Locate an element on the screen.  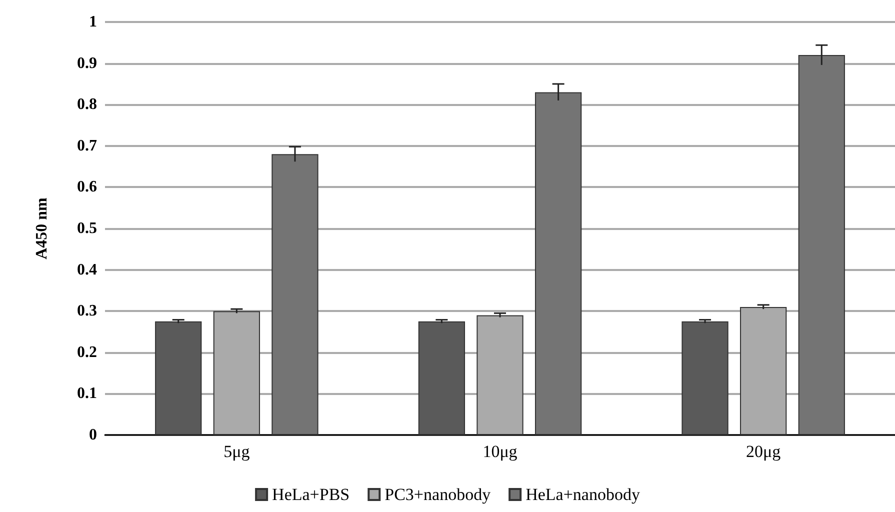
y-tick-label: 0 is located at coordinates (93, 435).